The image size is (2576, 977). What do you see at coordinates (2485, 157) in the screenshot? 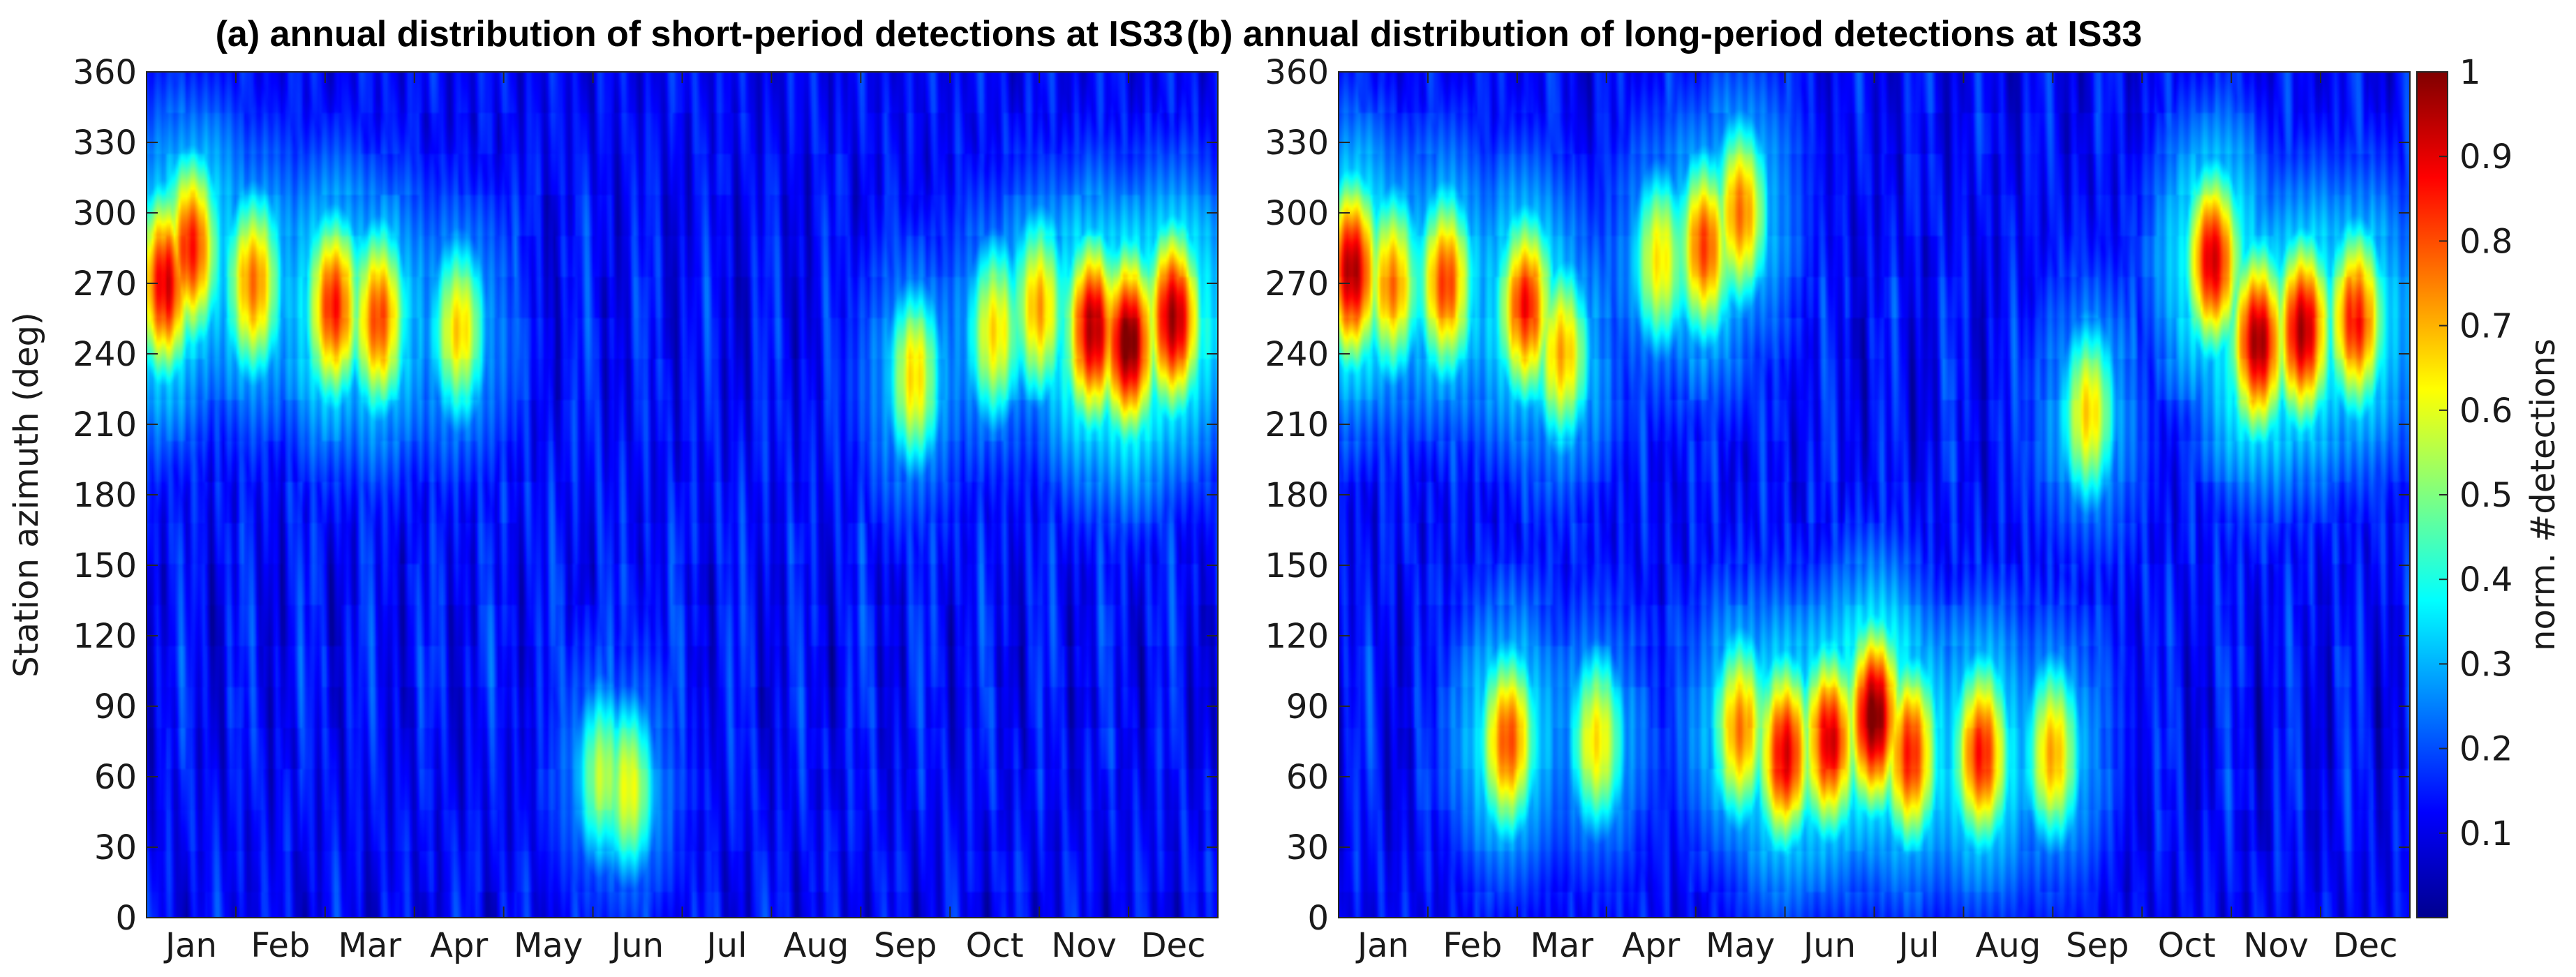
I see `colorbar-tick-label: 0.9` at bounding box center [2485, 157].